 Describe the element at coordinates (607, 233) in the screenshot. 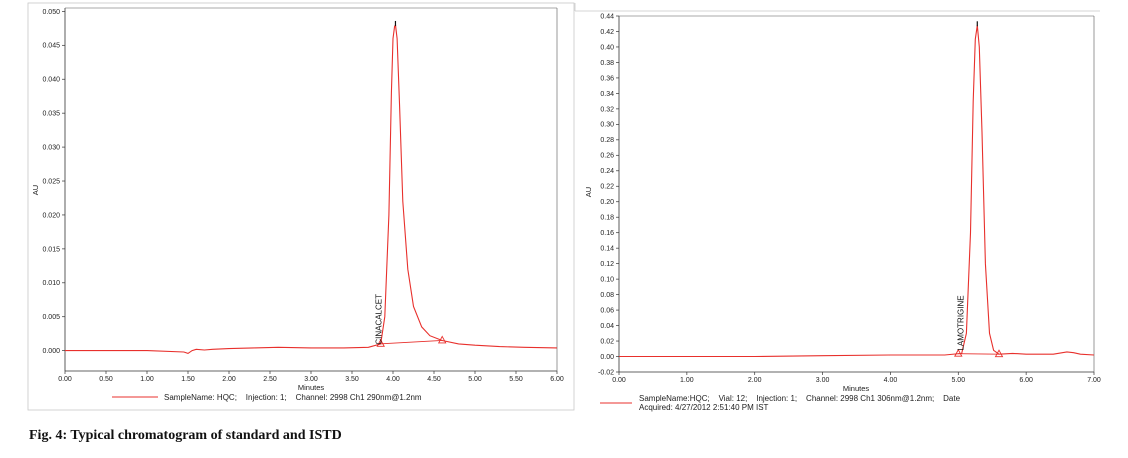

I see `chart-2-y-tick-label: 0.16` at that location.